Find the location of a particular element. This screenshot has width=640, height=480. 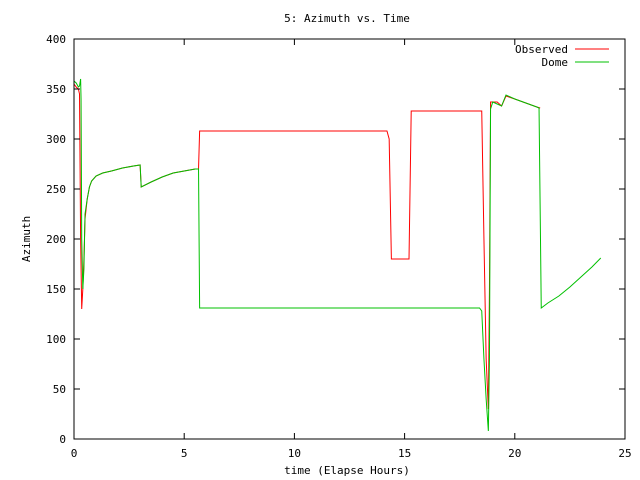

y-tick-label: 250 is located at coordinates (56, 189).